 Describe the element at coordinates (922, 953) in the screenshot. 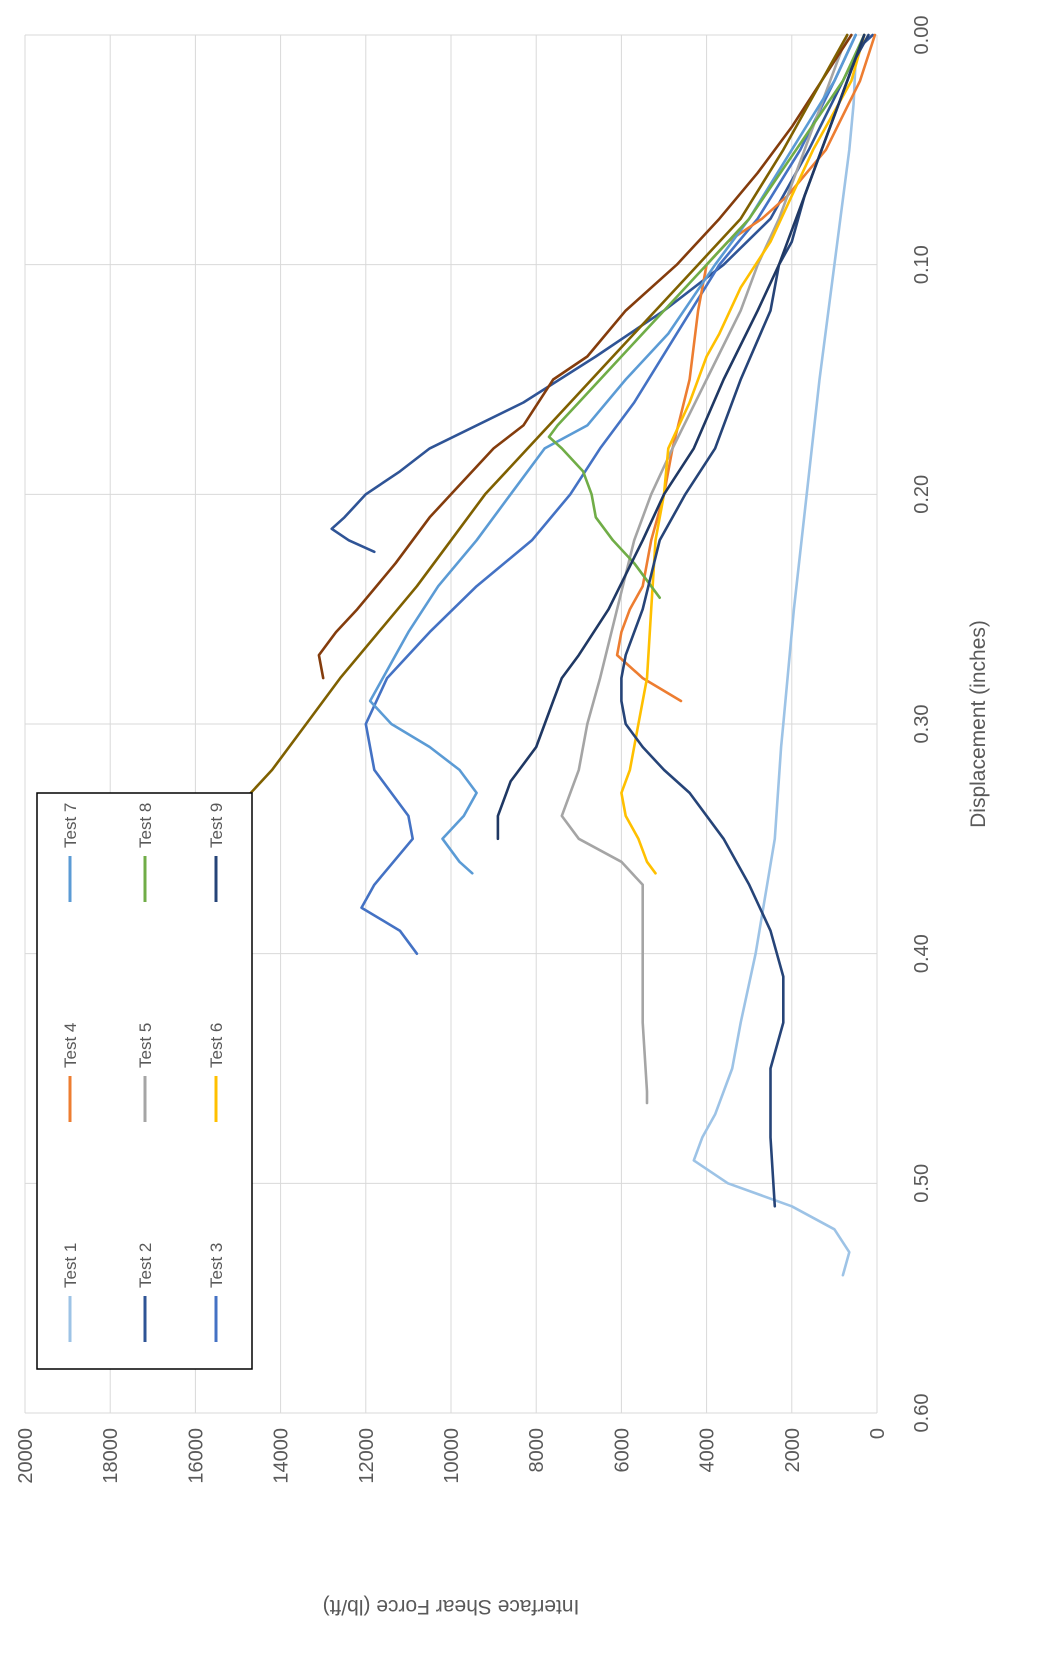

I see `x-tick-label: 0.40` at that location.